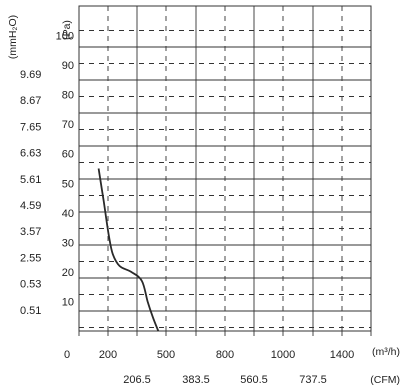 The height and width of the screenshot is (392, 404). What do you see at coordinates (30, 206) in the screenshot?
I see `mmh2o-tick-label: 4.59` at bounding box center [30, 206].